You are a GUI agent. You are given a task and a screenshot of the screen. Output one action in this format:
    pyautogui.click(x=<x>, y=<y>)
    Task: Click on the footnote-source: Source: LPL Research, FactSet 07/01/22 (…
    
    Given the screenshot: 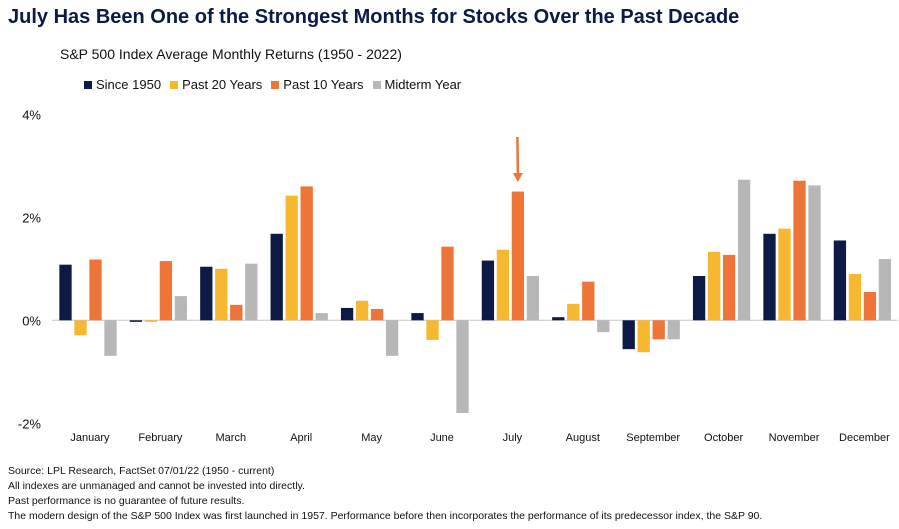 What is the action you would take?
    pyautogui.click(x=141, y=471)
    